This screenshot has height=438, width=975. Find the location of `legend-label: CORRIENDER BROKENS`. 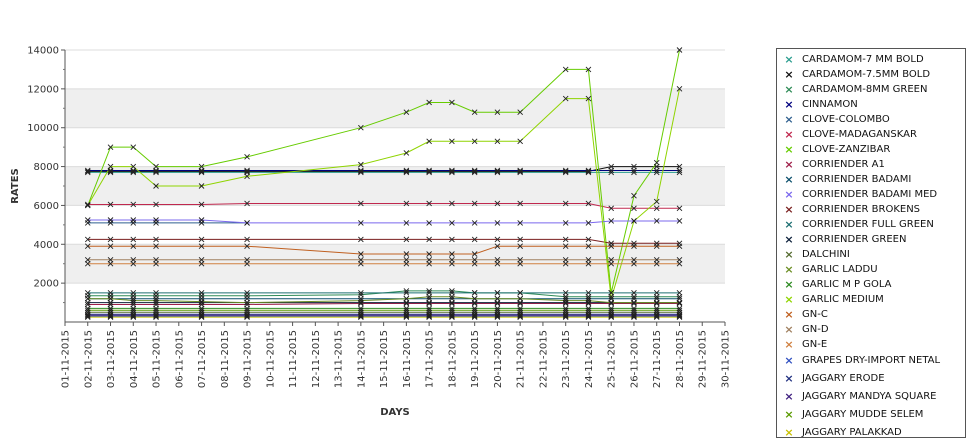

legend-label: CORRIENDER BROKENS is located at coordinates (861, 209).